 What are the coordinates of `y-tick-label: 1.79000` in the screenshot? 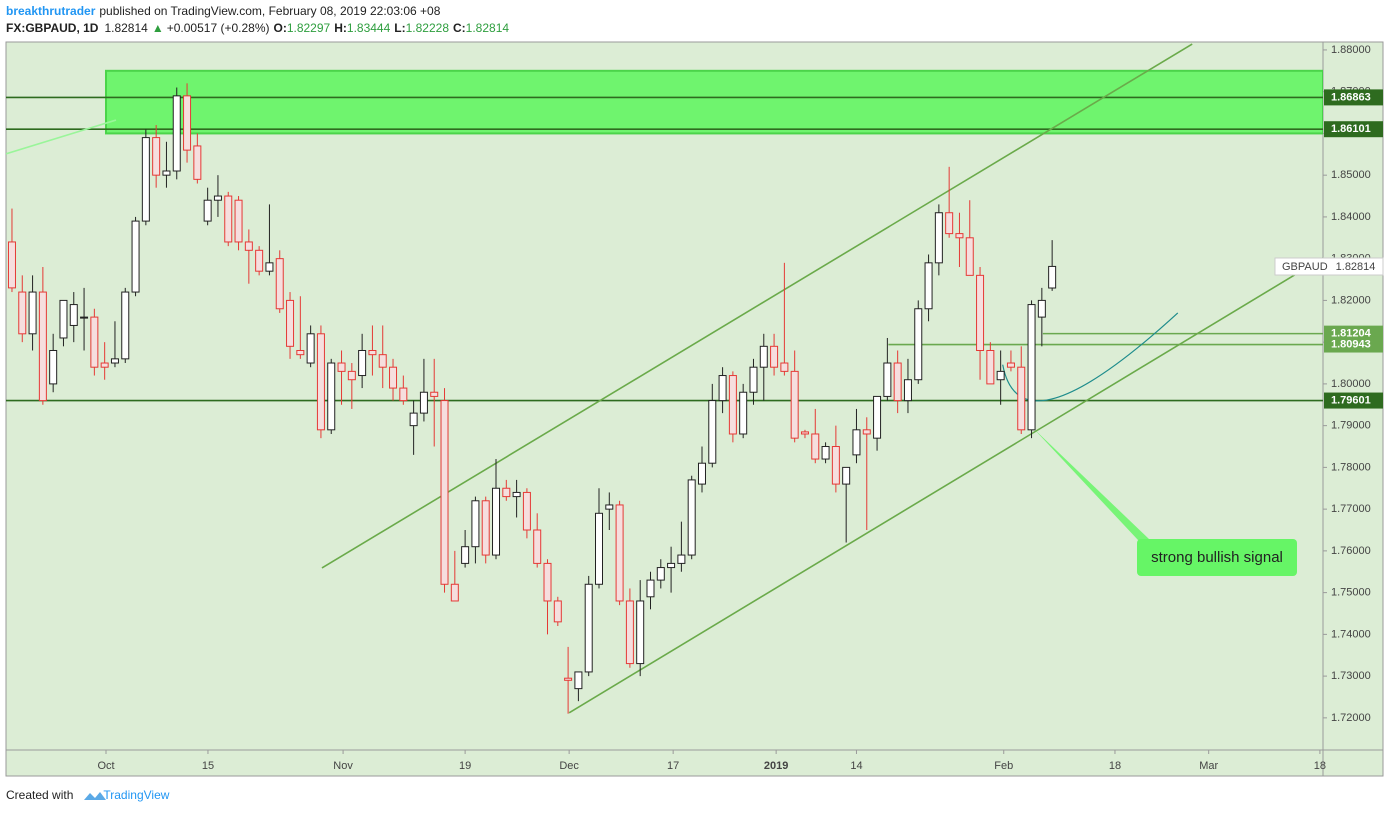 It's located at (1351, 426).